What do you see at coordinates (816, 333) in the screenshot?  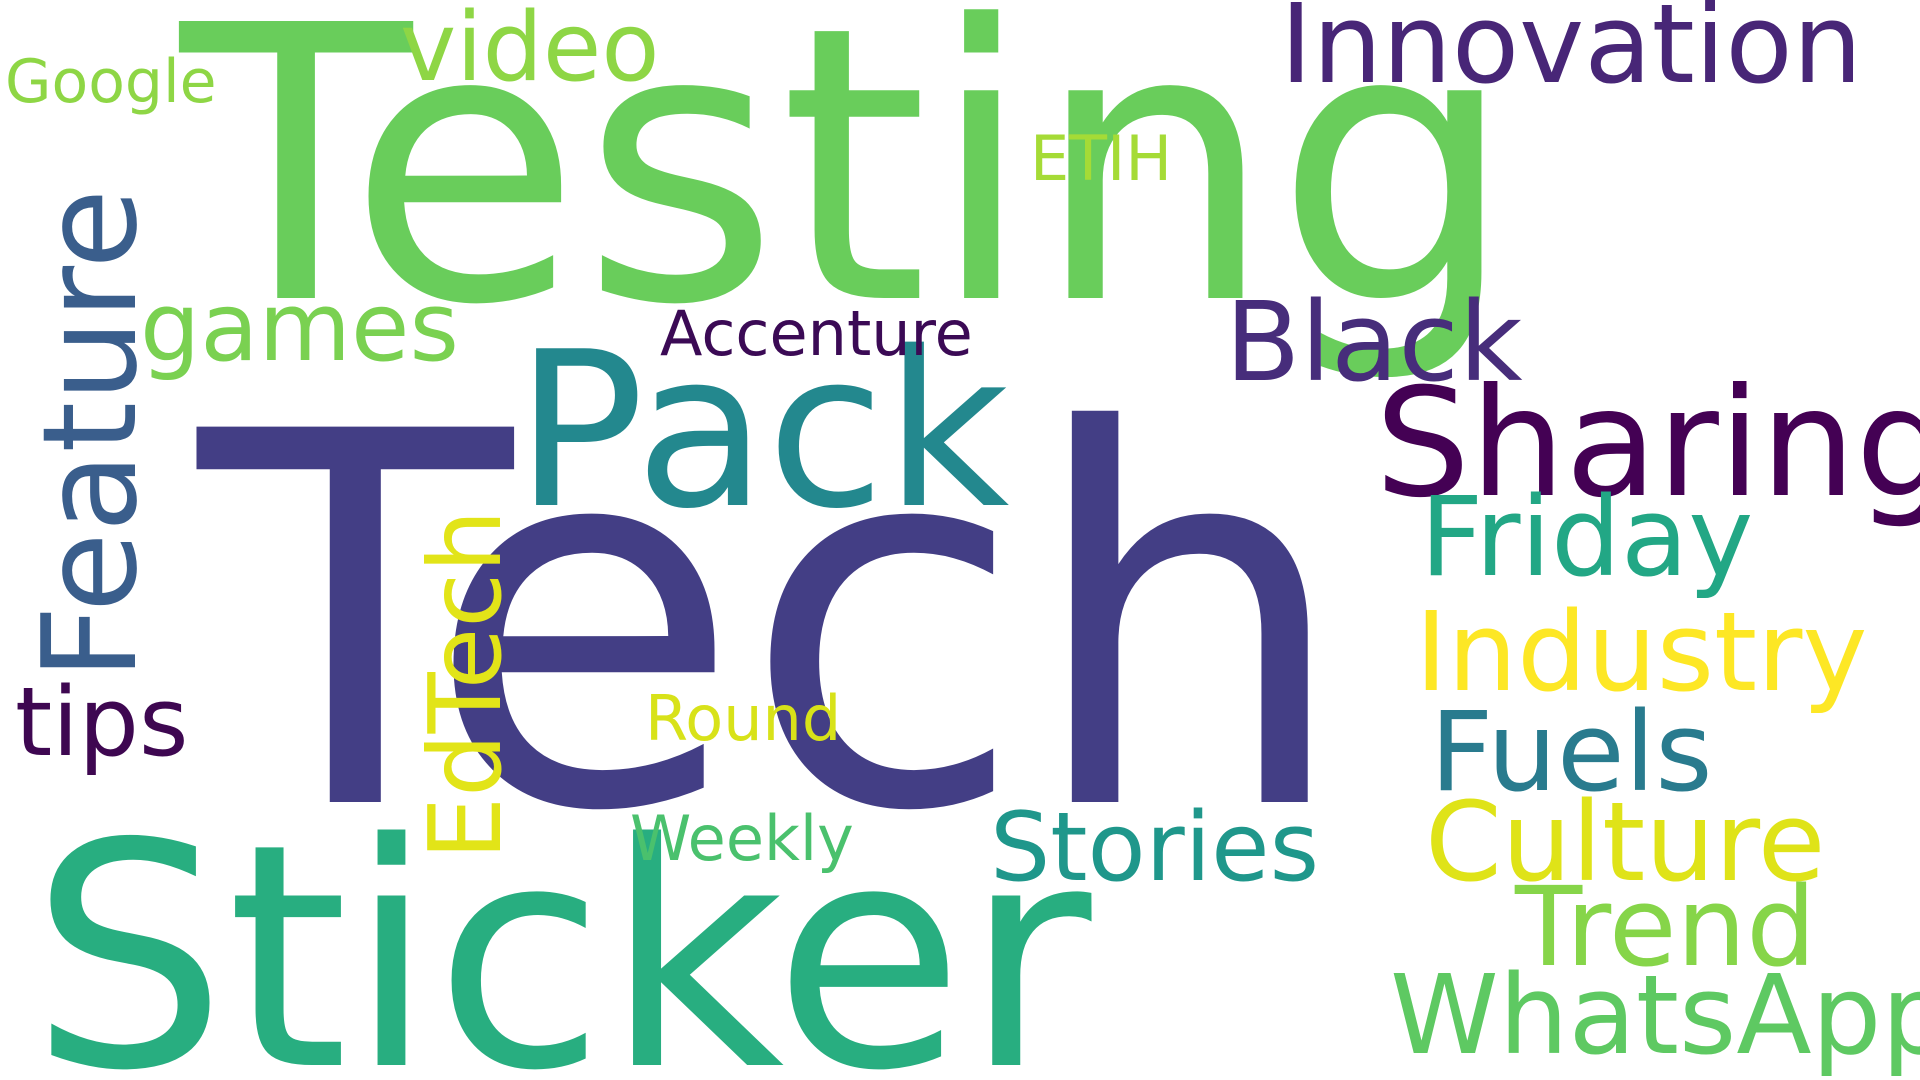 I see `word-accenture: Accenture` at bounding box center [816, 333].